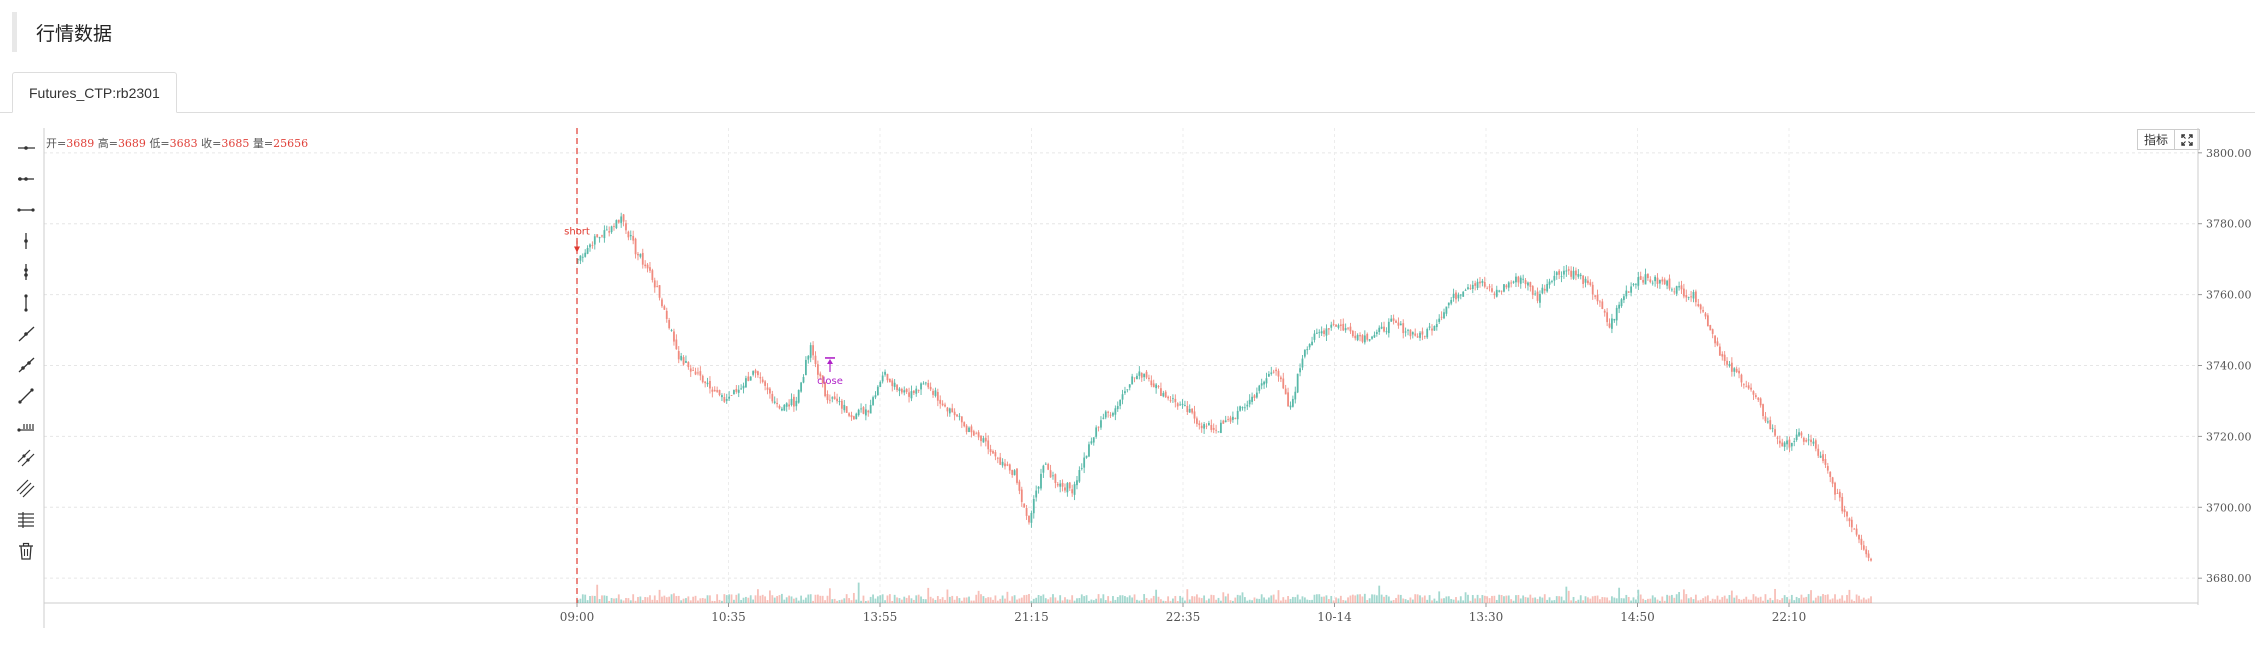 This screenshot has width=2255, height=646. What do you see at coordinates (26, 457) in the screenshot?
I see `parallel-channel-icon` at bounding box center [26, 457].